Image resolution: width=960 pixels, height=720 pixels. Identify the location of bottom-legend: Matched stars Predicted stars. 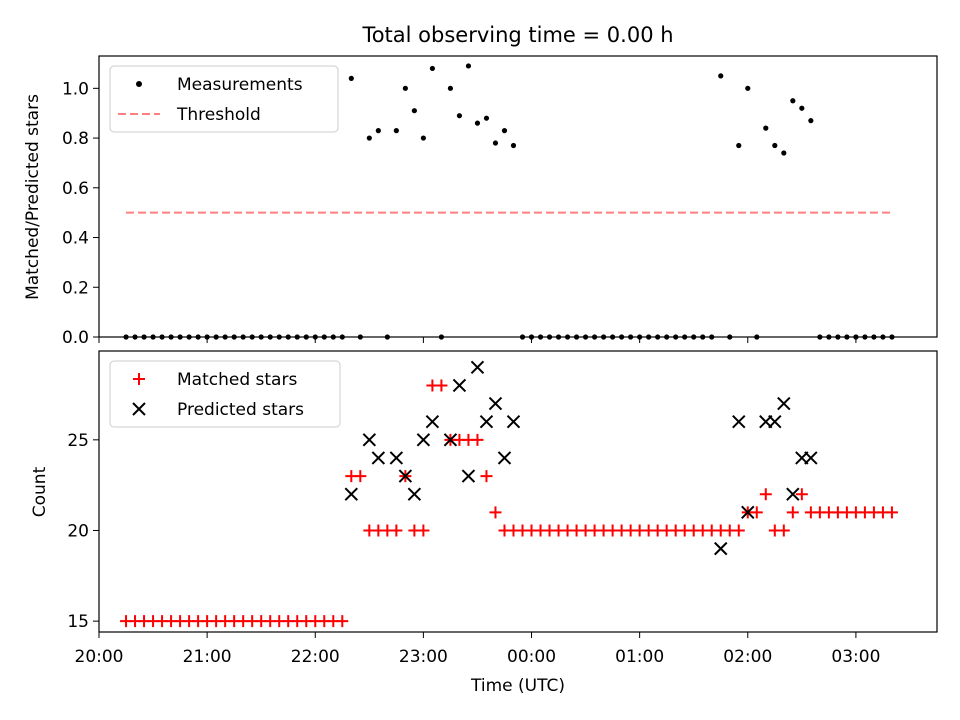
(225, 394).